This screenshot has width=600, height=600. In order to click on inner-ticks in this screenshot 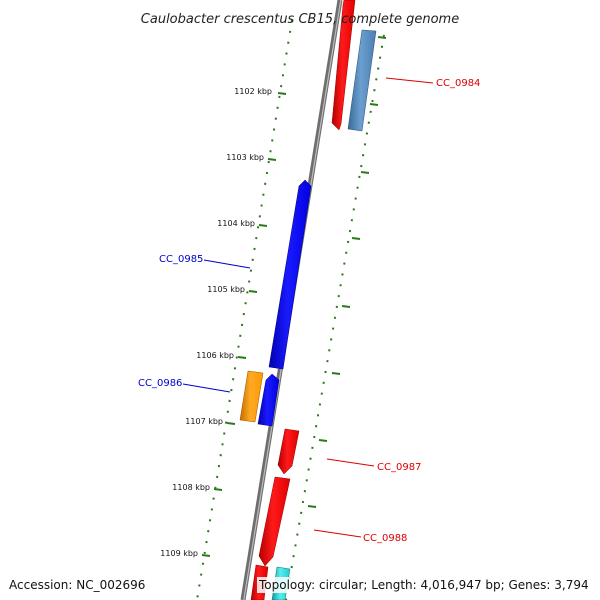, I will do `click(244, 324)`.